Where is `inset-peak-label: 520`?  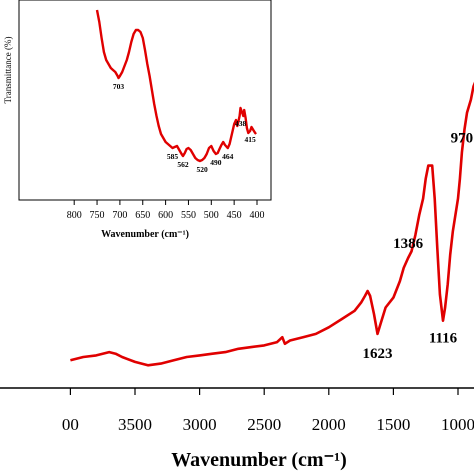
inset-peak-label: 520 is located at coordinates (203, 169).